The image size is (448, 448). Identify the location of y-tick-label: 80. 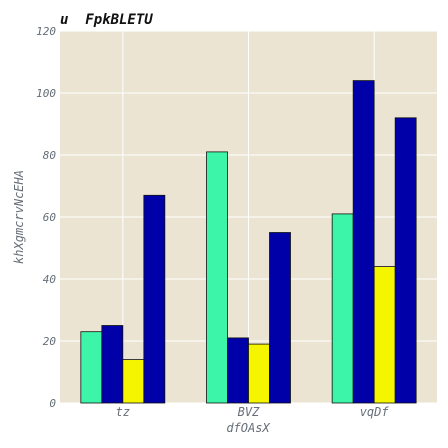
(50, 155).